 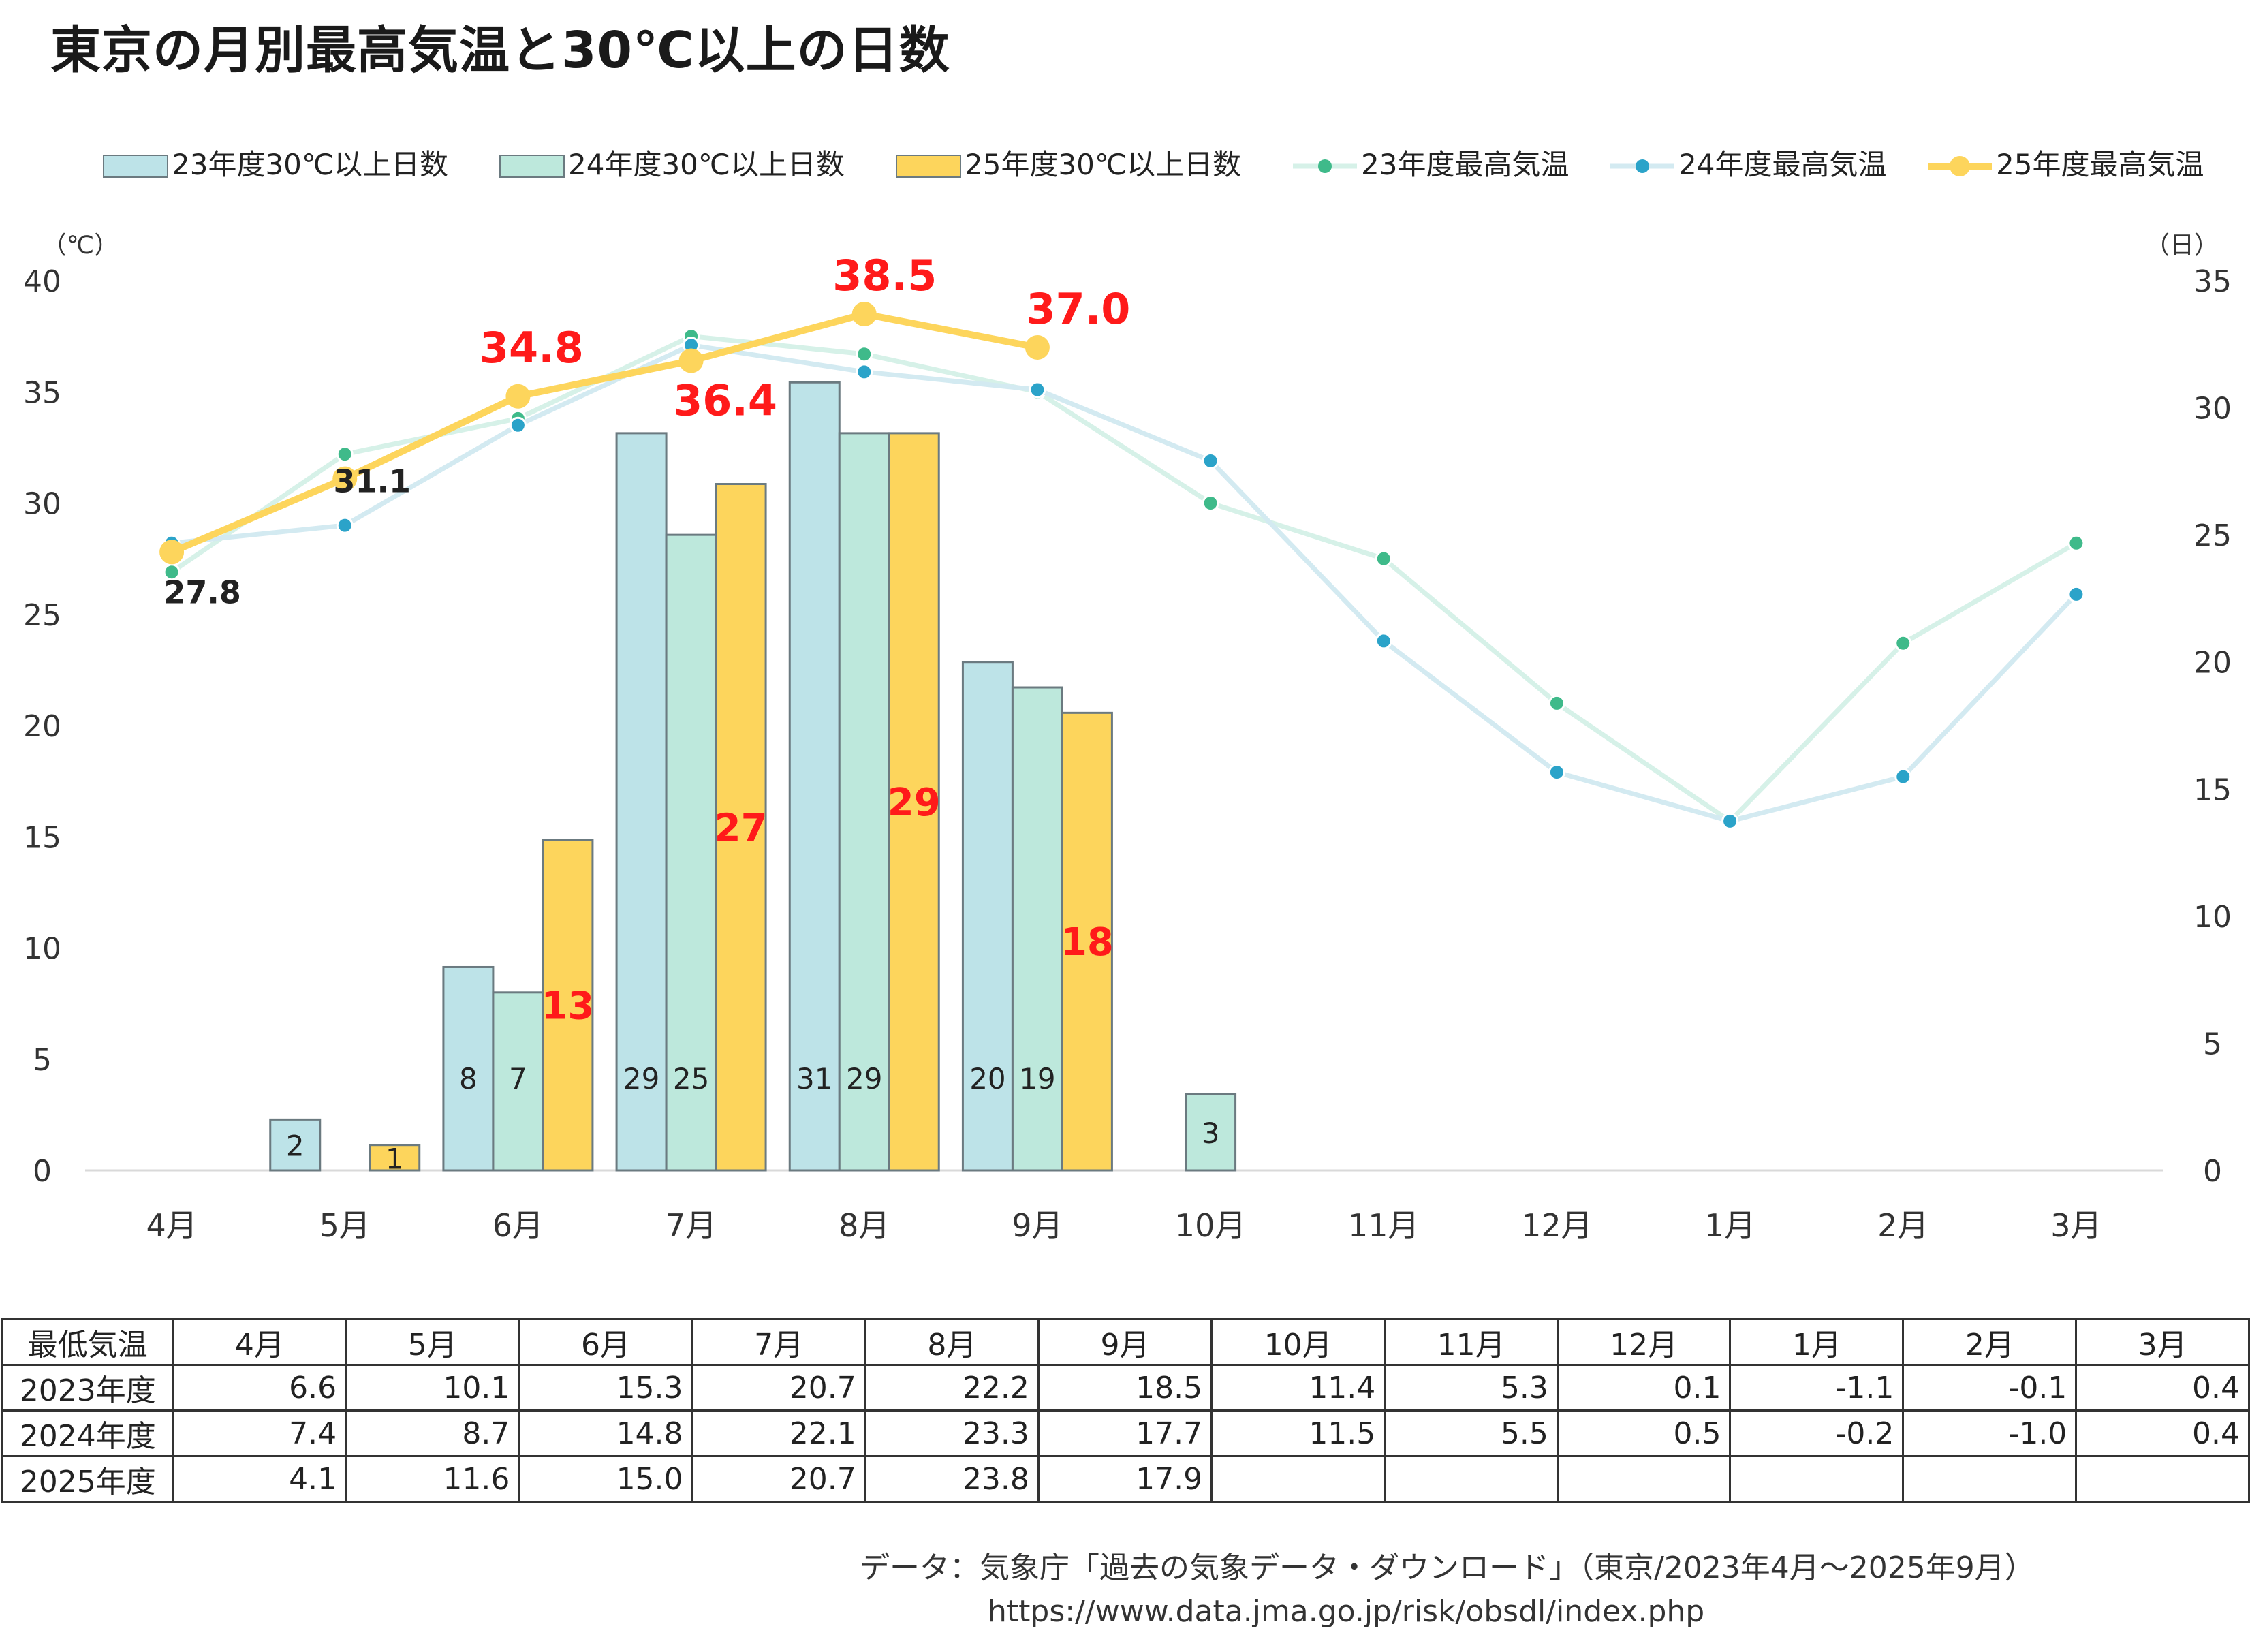 I want to click on x-tick-label: 5月, so click(x=345, y=1225).